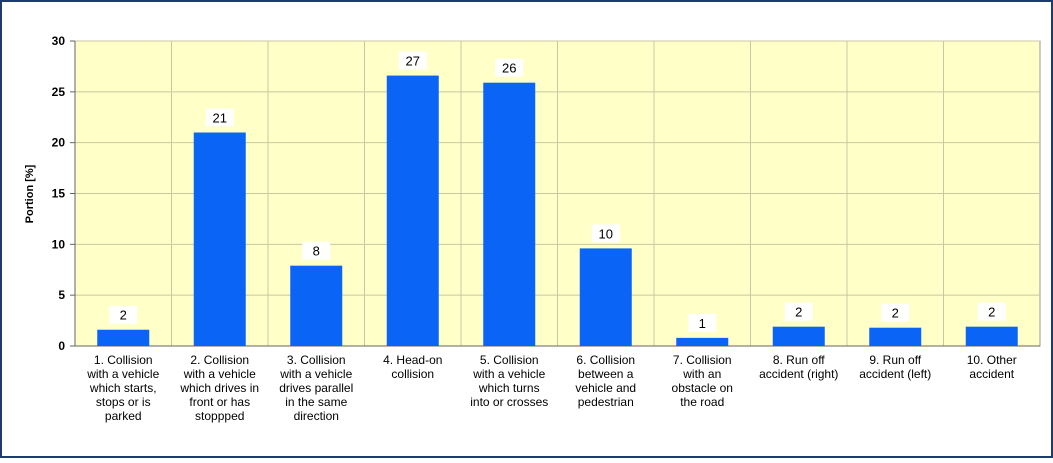 Image resolution: width=1053 pixels, height=463 pixels. What do you see at coordinates (606, 402) in the screenshot?
I see `label-line: pedestrian` at bounding box center [606, 402].